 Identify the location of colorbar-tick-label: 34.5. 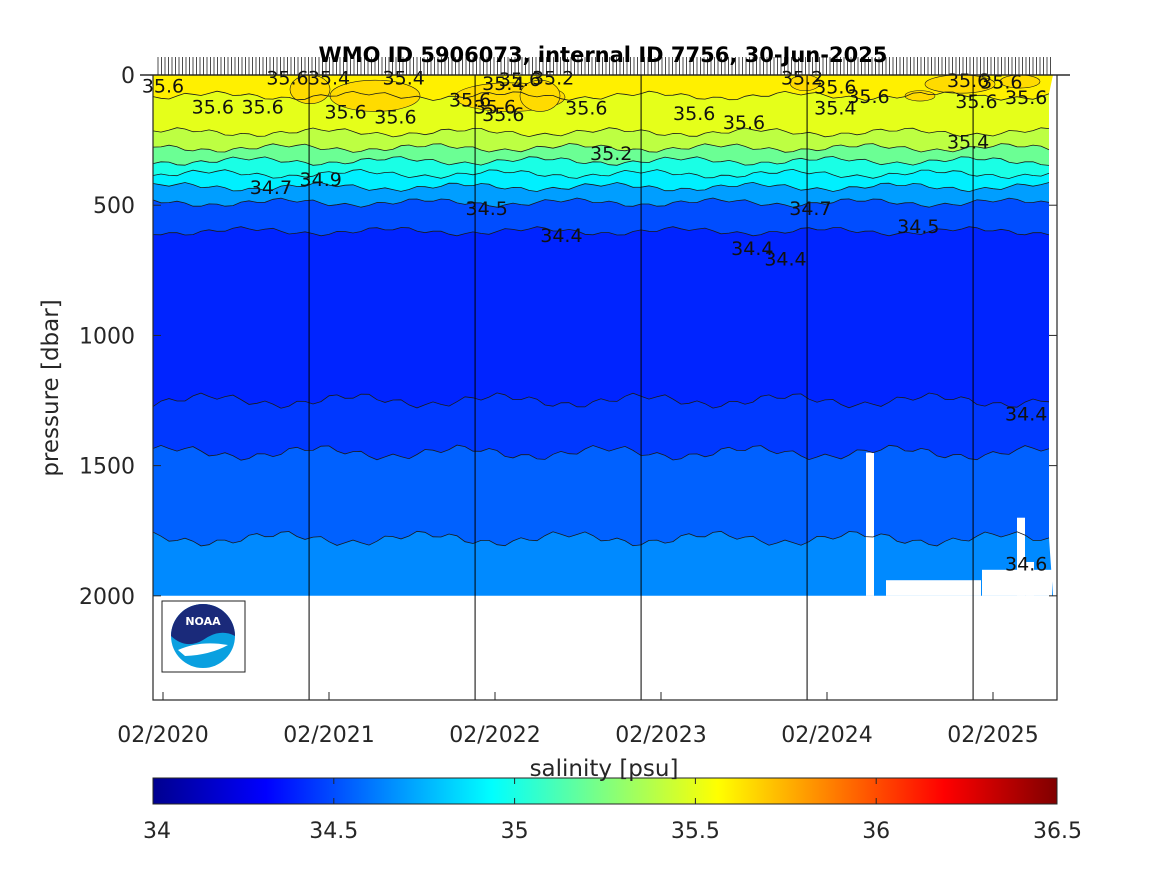
(333, 831).